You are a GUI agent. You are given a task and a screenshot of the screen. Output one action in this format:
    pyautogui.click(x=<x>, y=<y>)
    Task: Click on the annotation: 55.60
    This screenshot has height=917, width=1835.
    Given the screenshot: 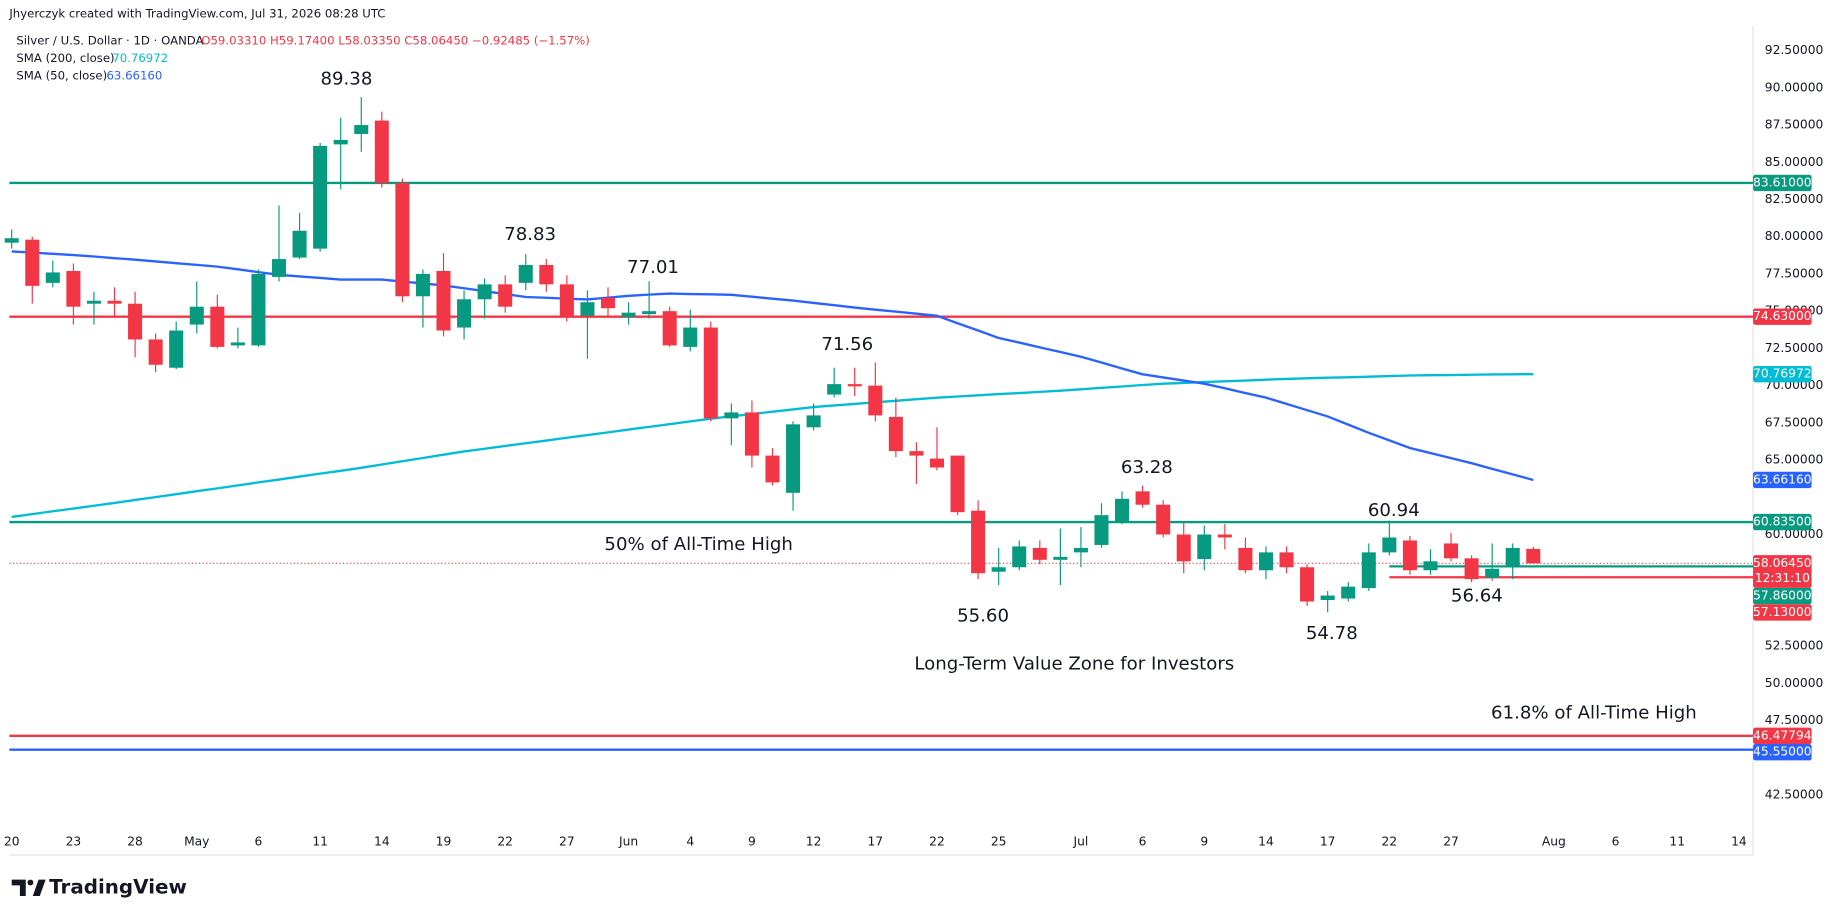 What is the action you would take?
    pyautogui.click(x=983, y=615)
    